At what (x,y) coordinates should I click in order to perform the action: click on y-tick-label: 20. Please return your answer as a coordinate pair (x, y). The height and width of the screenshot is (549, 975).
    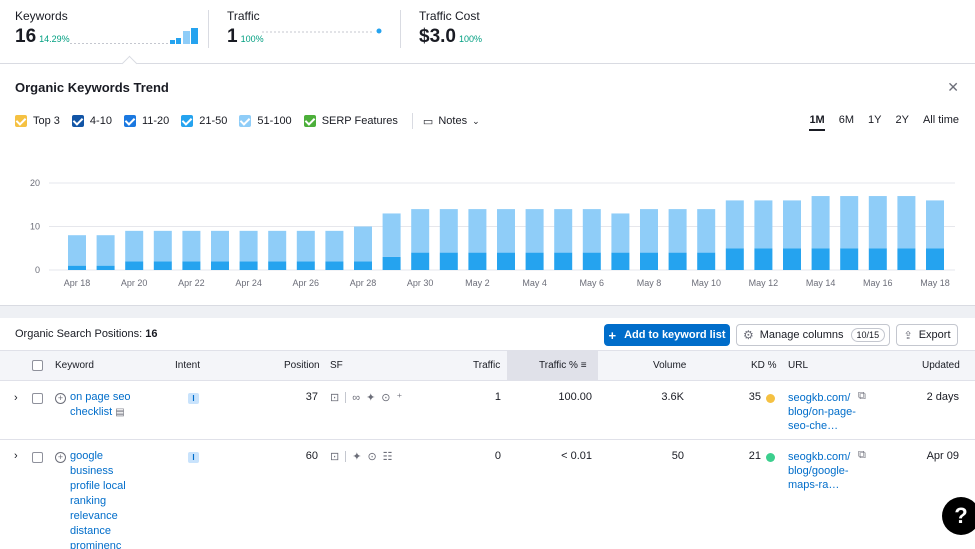
    Looking at the image, I should click on (35, 183).